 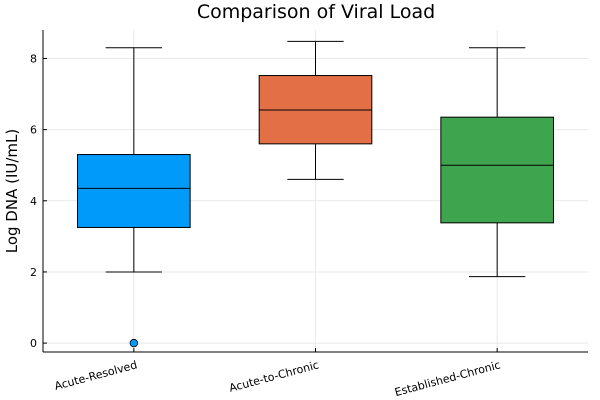 What do you see at coordinates (33, 130) in the screenshot?
I see `y-tick-label: 6` at bounding box center [33, 130].